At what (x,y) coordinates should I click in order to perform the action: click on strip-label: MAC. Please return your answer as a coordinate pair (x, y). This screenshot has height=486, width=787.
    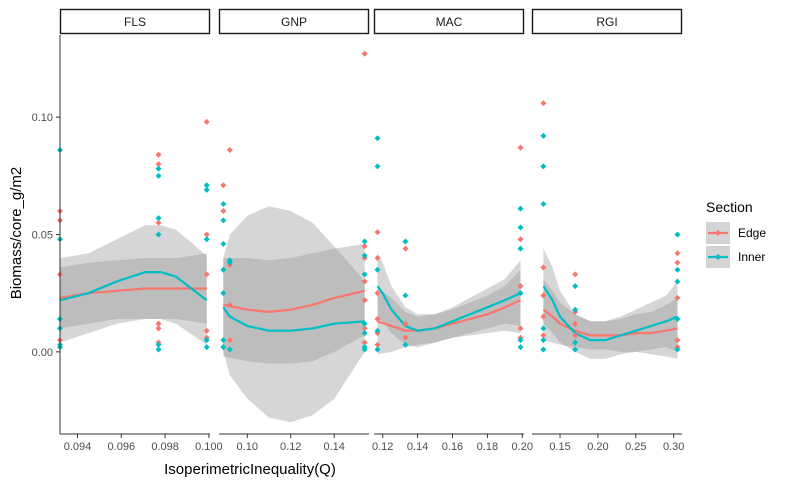
    Looking at the image, I should click on (449, 22).